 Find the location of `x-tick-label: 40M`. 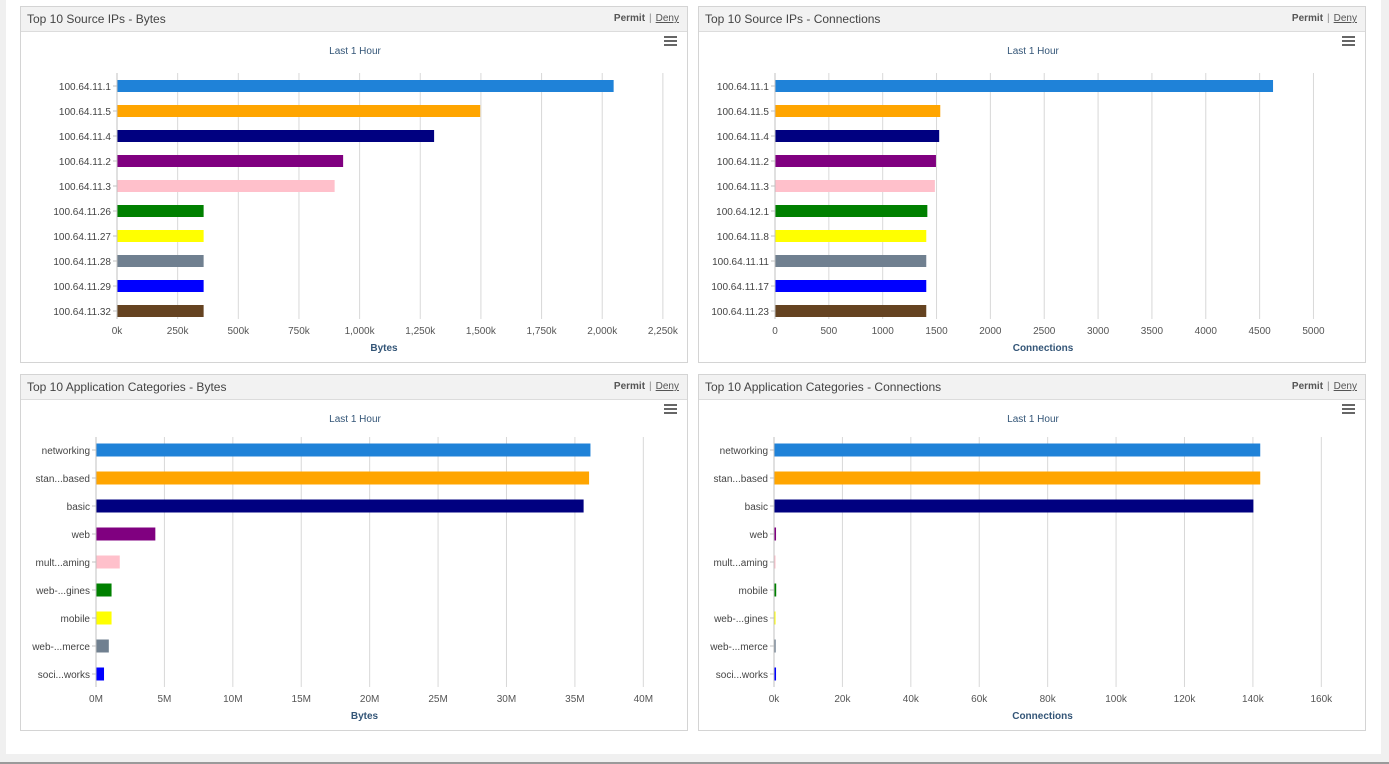

x-tick-label: 40M is located at coordinates (643, 699).